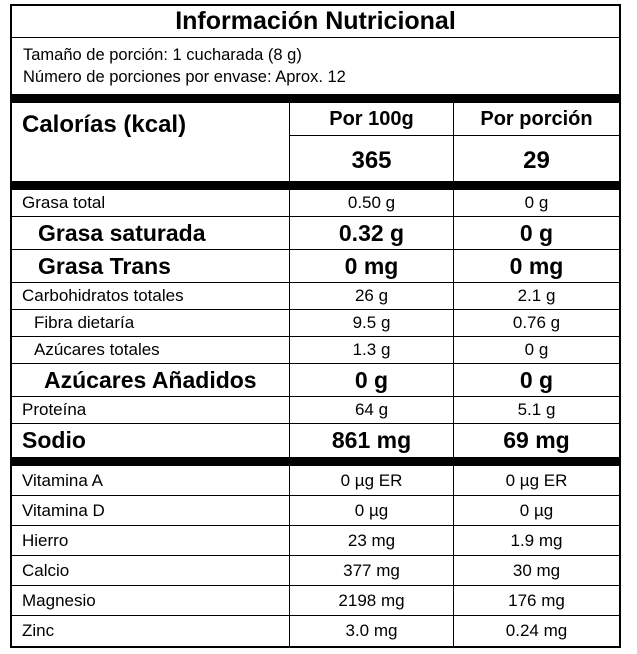 This screenshot has height=654, width=637. I want to click on per-100g-header: Por 100g, so click(371, 119).